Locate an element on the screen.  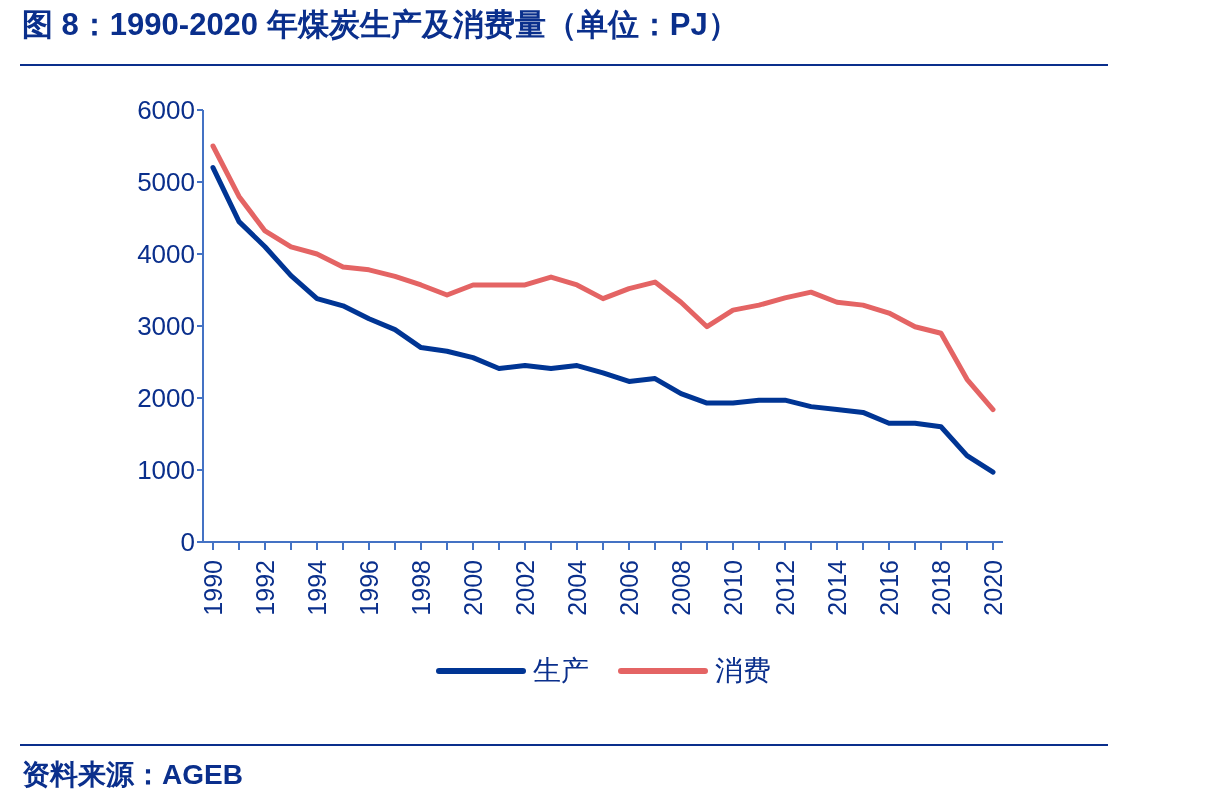
x-tick-label: 2014 is located at coordinates (837, 587).